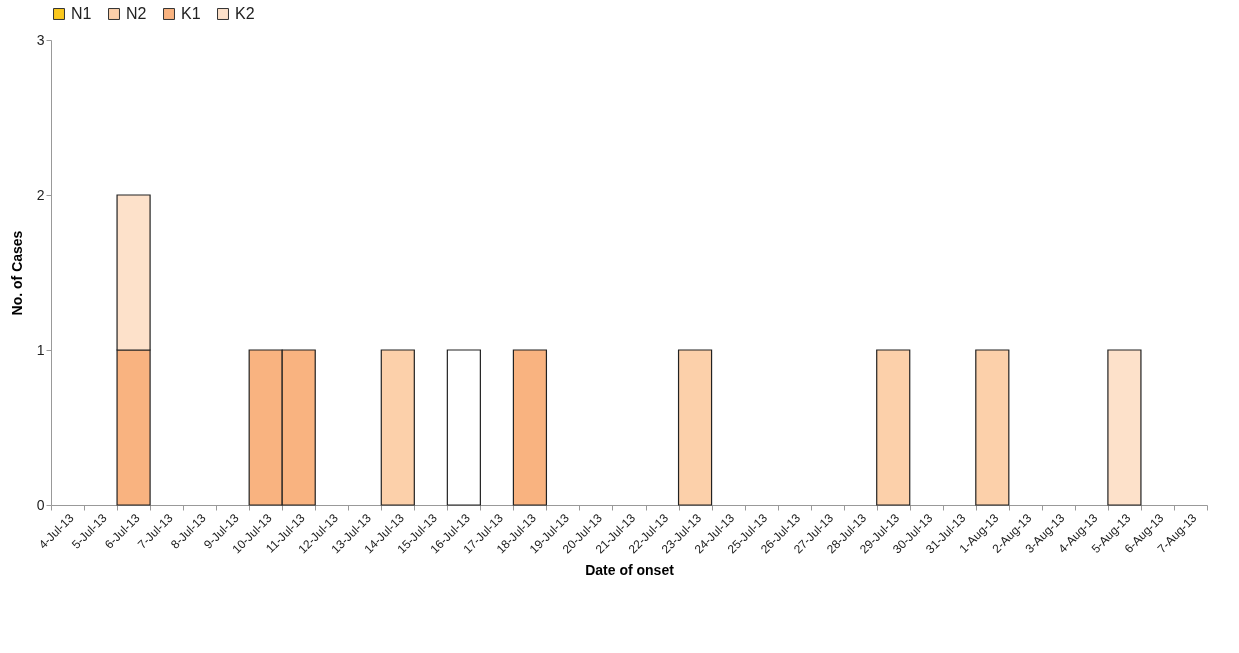 This screenshot has height=653, width=1239. I want to click on y-tick-label: 0, so click(40, 504).